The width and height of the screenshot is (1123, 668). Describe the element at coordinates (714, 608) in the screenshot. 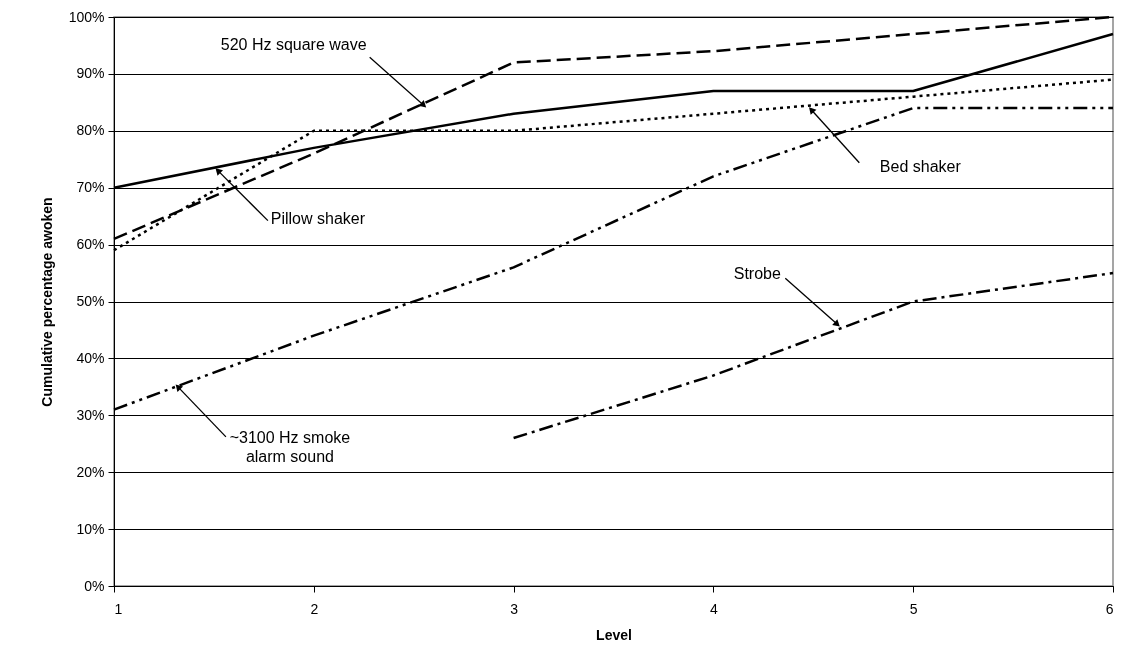

I see `x-tick-label: 4` at that location.